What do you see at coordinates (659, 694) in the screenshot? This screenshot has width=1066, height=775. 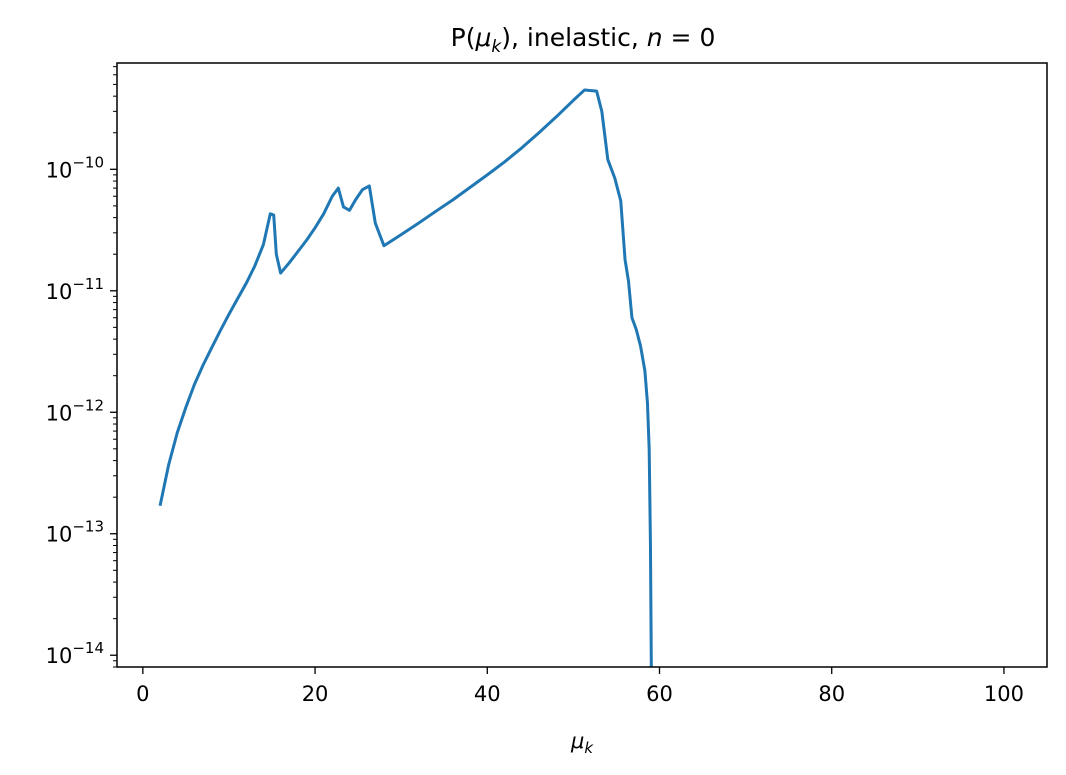 I see `x-tick-label: 60` at bounding box center [659, 694].